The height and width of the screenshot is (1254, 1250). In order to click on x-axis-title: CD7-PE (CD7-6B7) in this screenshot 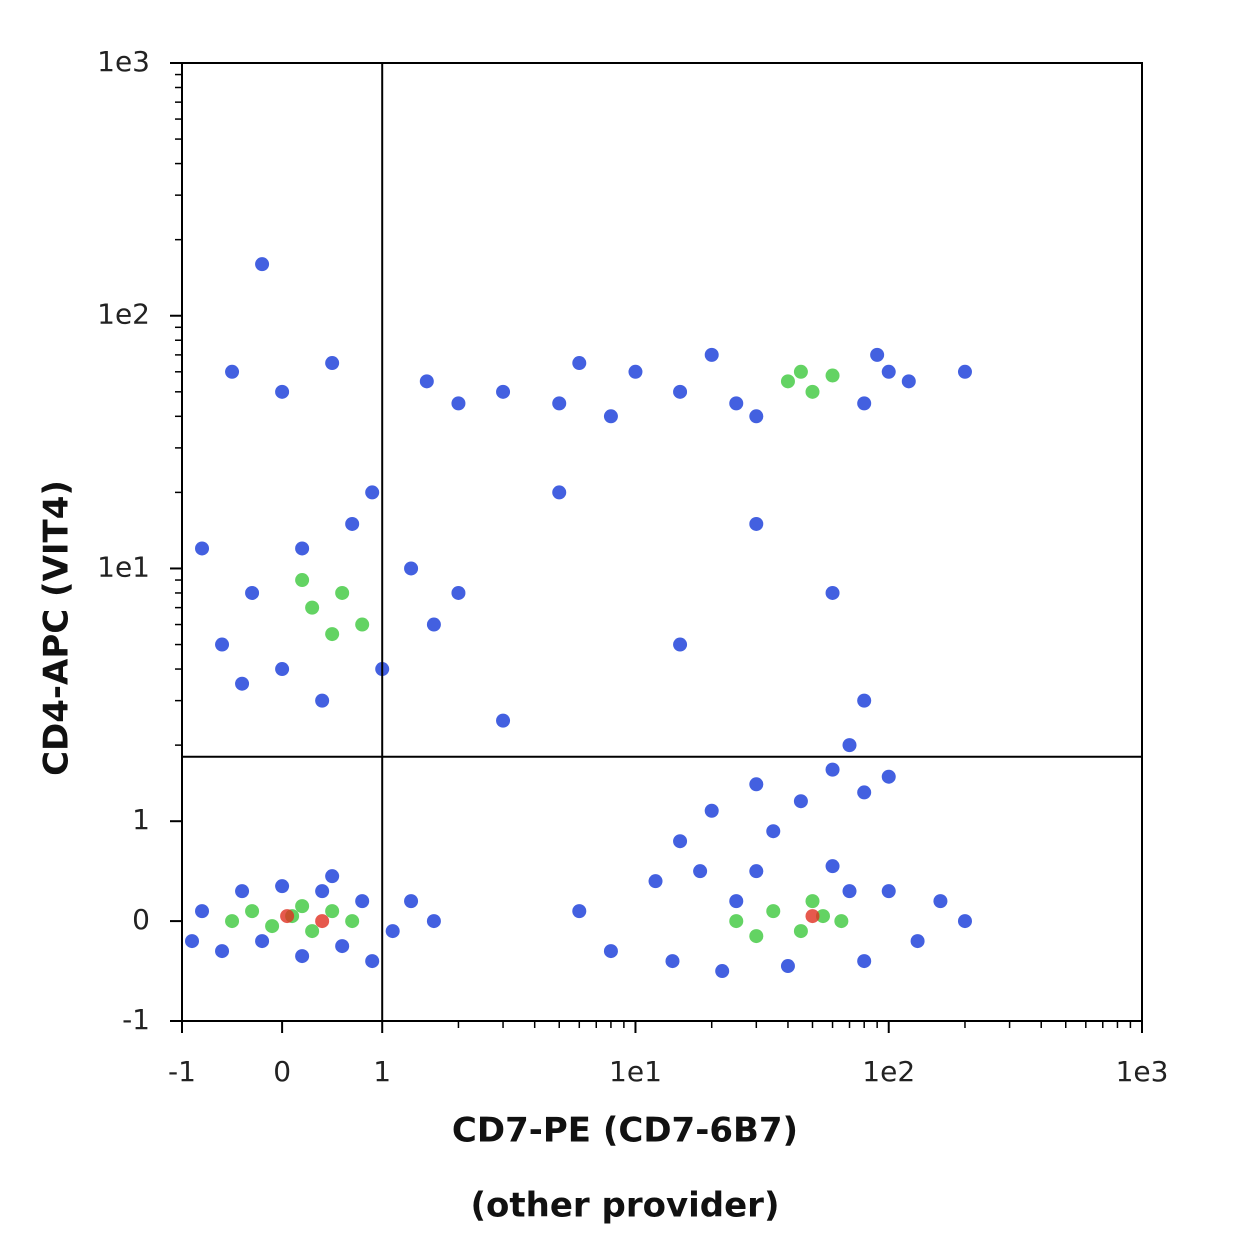, I will do `click(625, 1131)`.